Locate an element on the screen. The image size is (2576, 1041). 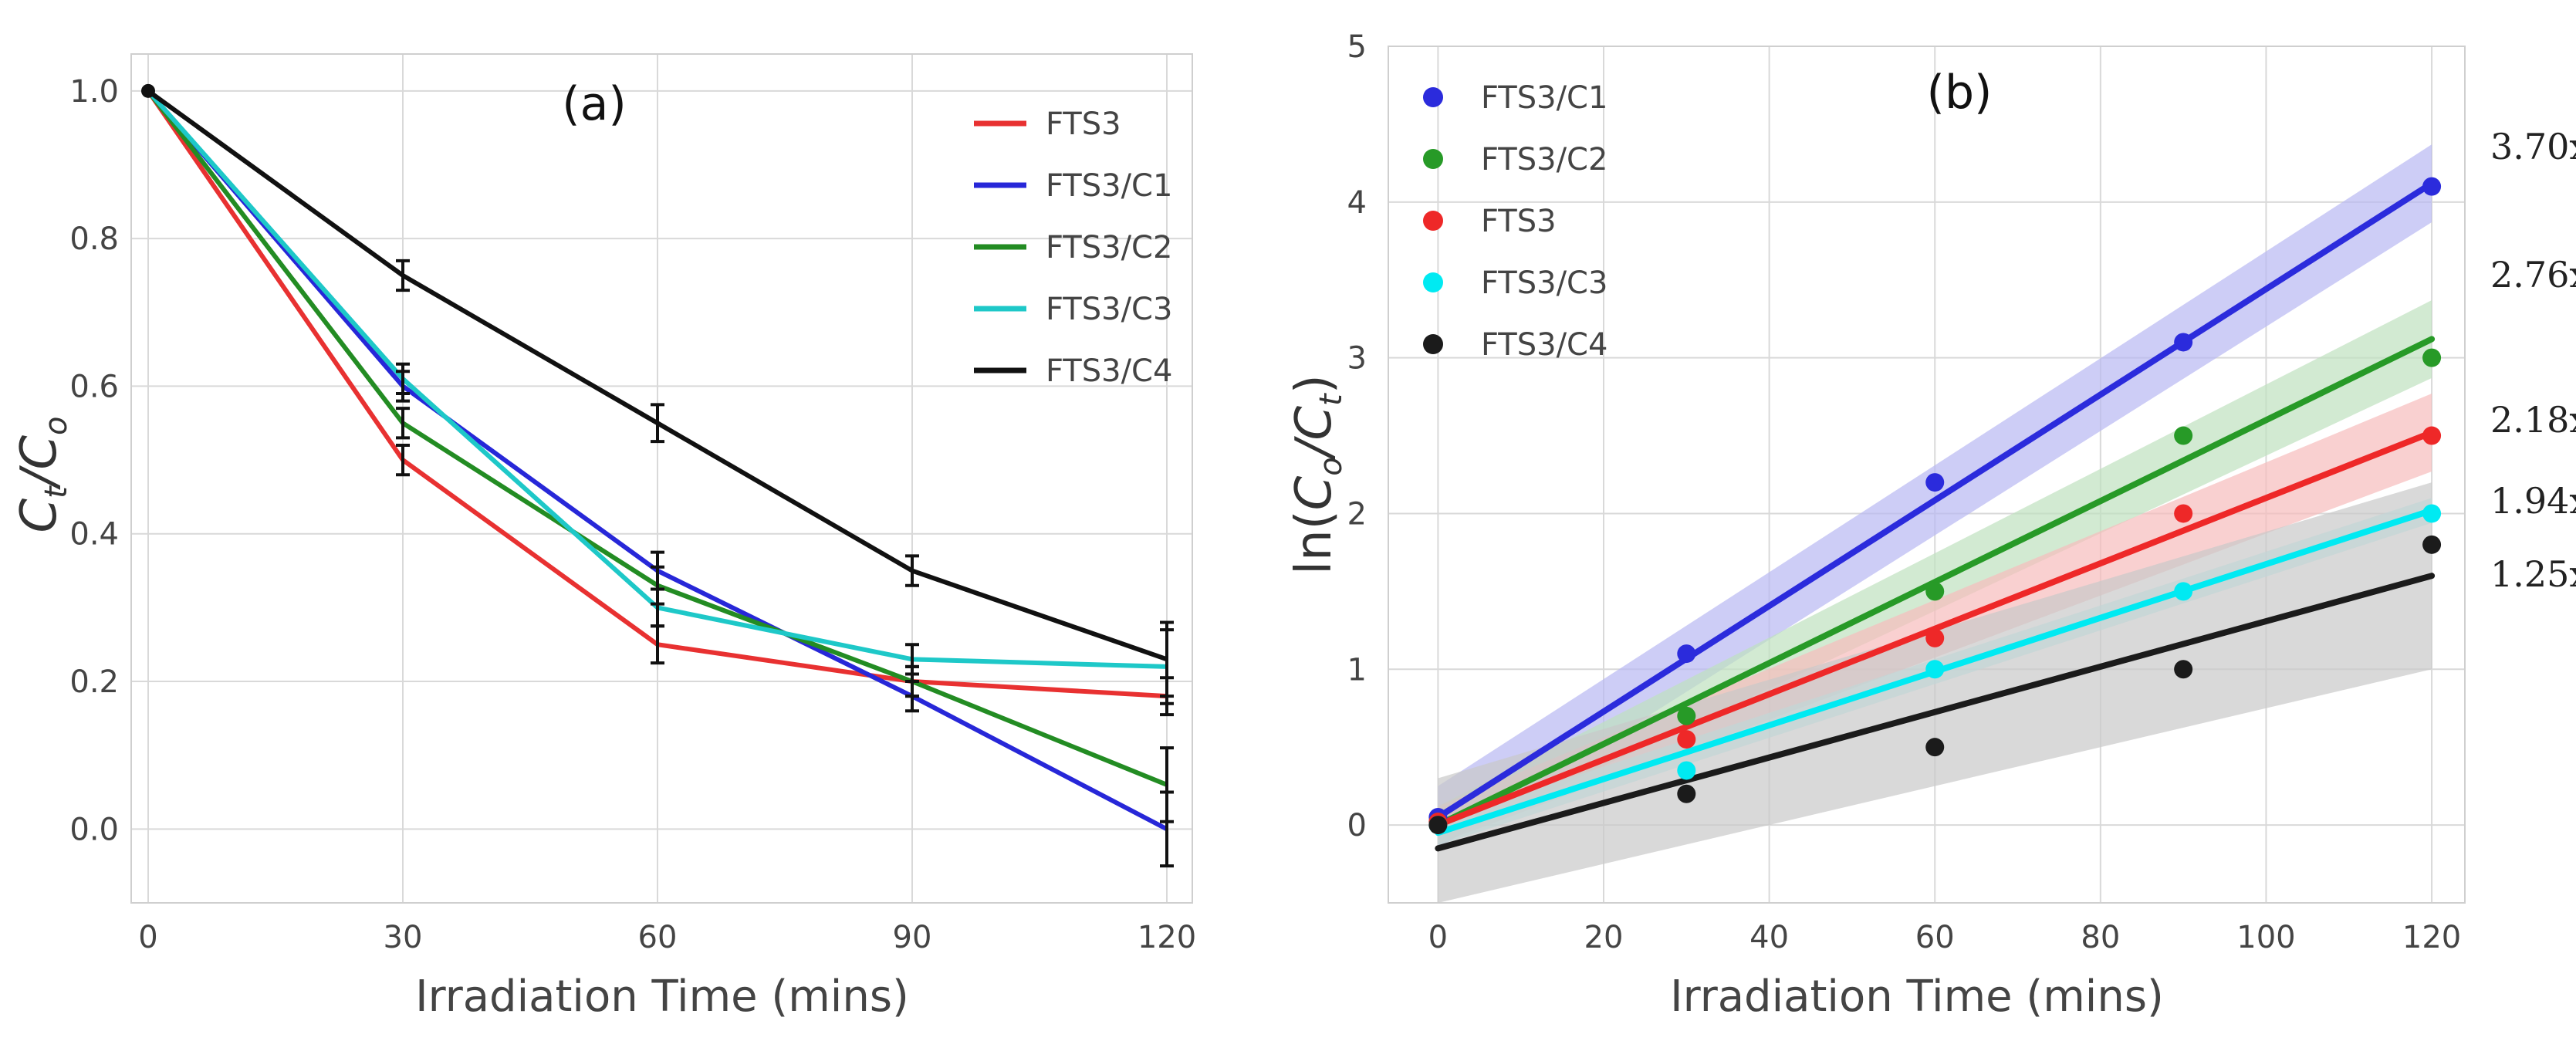
x-axis-label-a: Irradiation Time (mins) is located at coordinates (662, 997).